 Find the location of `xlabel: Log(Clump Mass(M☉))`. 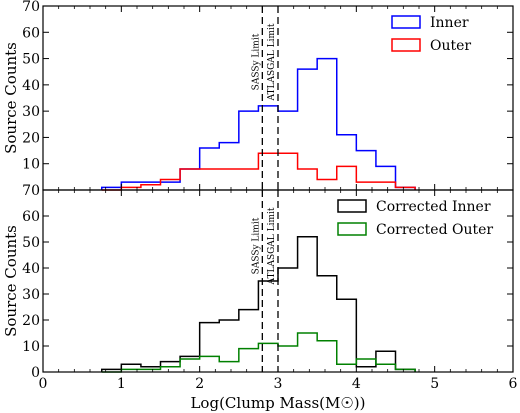

xlabel: Log(Clump Mass(M☉)) is located at coordinates (277, 403).